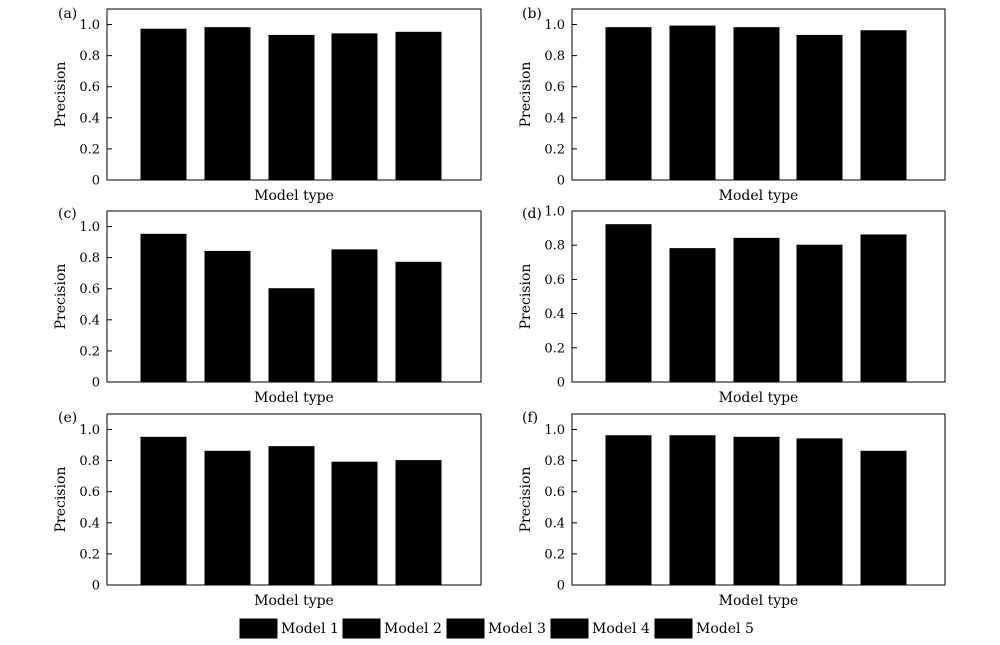 The height and width of the screenshot is (645, 1000). What do you see at coordinates (732, 105) in the screenshot?
I see `chart-panel: (b) 0 0.2 0.4 0.6 0.8 1.0 Precision Model type` at bounding box center [732, 105].